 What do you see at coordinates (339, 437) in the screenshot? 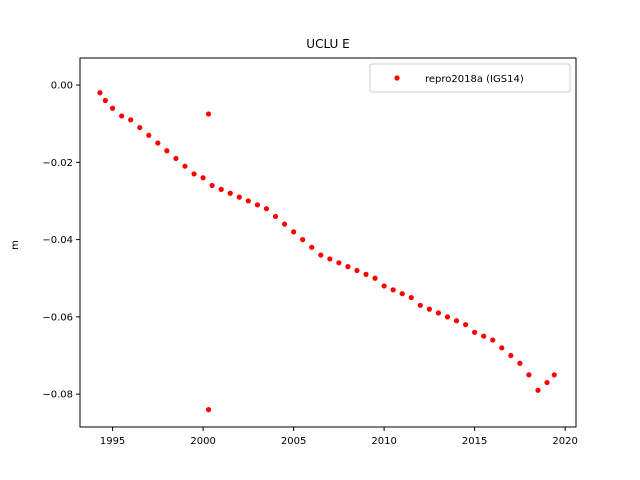
I see `x-axis: 1995 2000 2005 2010 2015 2020` at bounding box center [339, 437].